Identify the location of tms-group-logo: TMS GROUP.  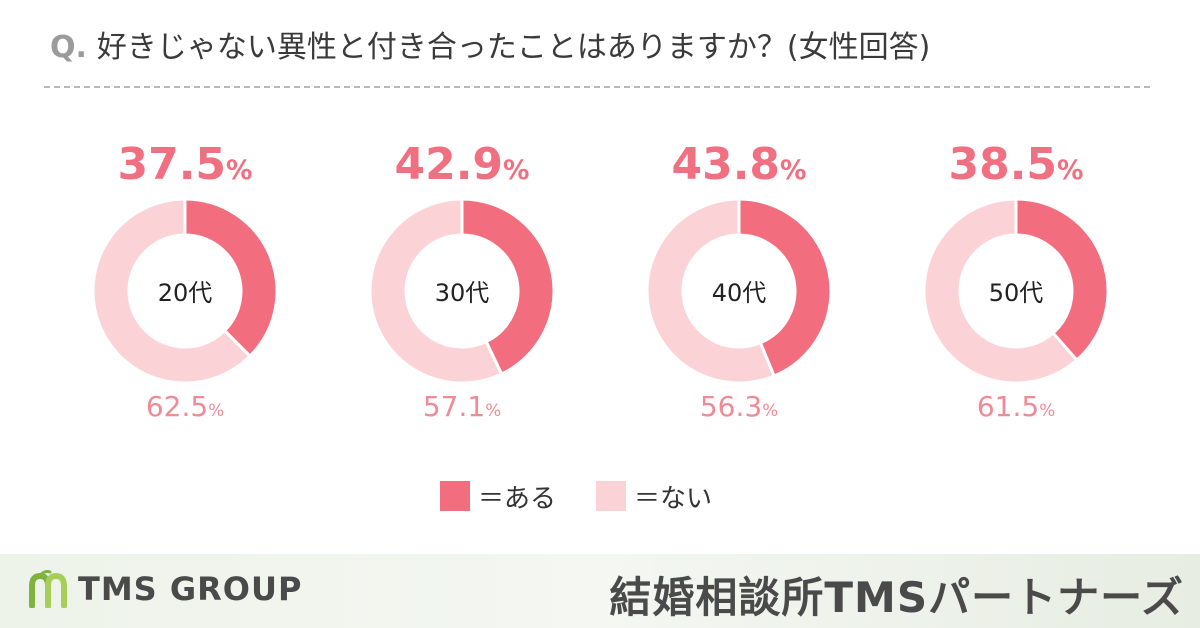
(165, 589).